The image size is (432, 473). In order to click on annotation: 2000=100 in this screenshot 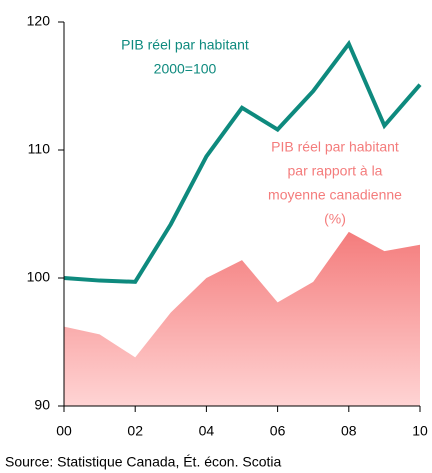, I will do `click(185, 69)`.